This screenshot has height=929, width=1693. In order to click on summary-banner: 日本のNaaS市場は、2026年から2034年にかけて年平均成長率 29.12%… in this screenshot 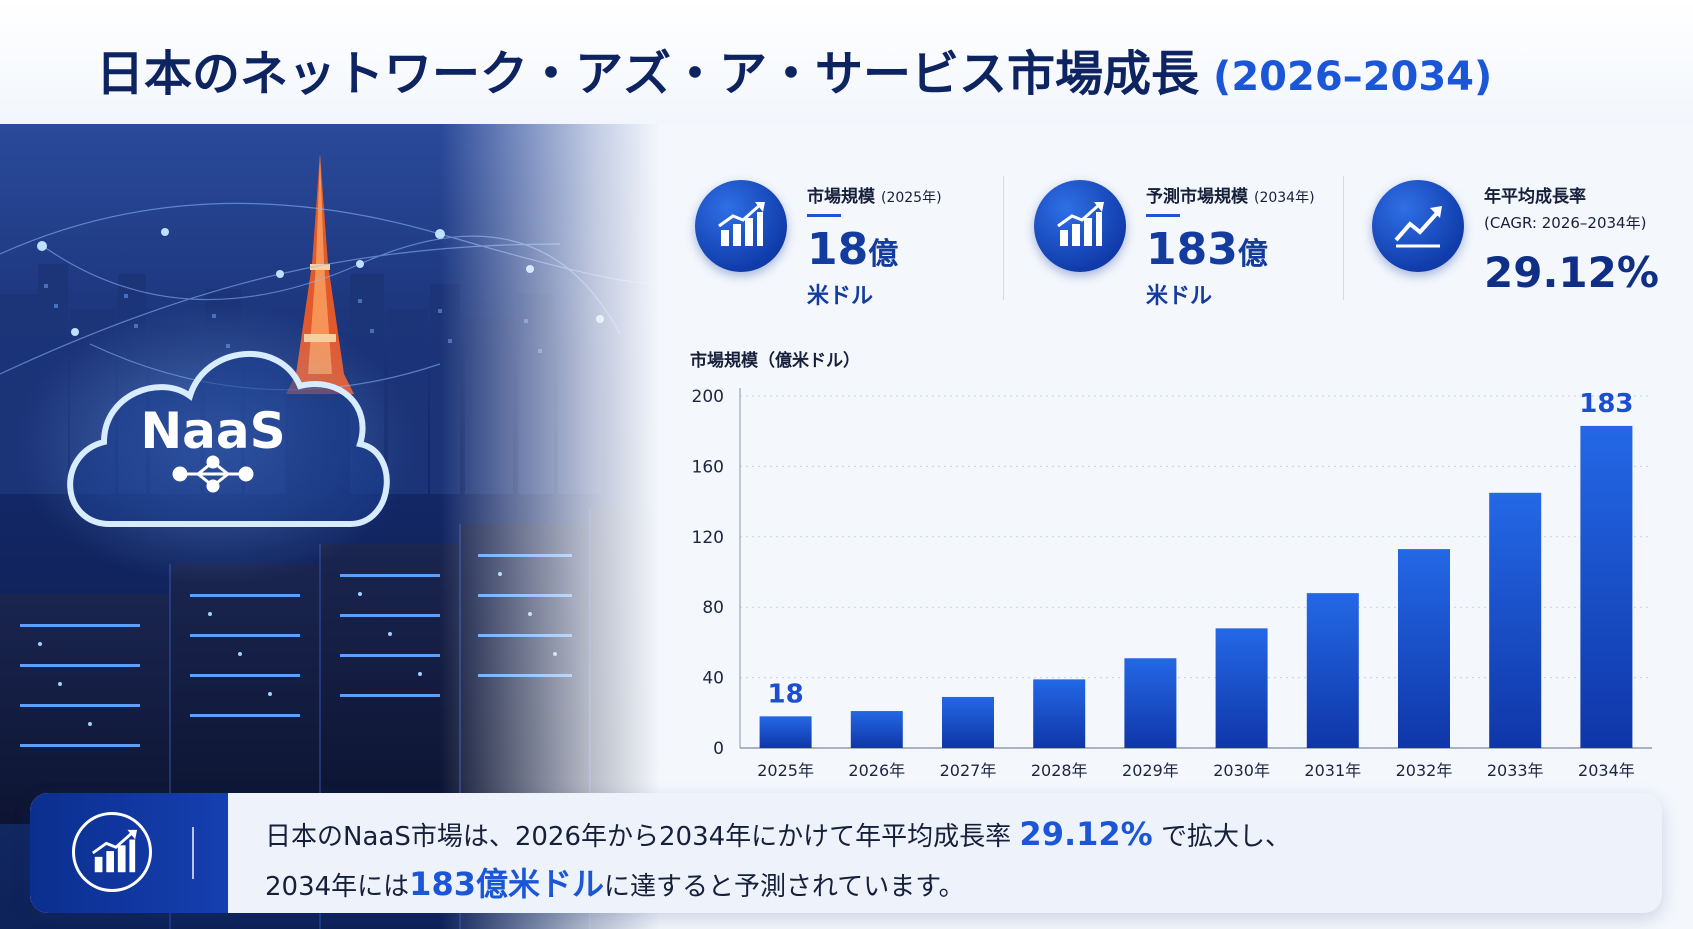, I will do `click(846, 853)`.